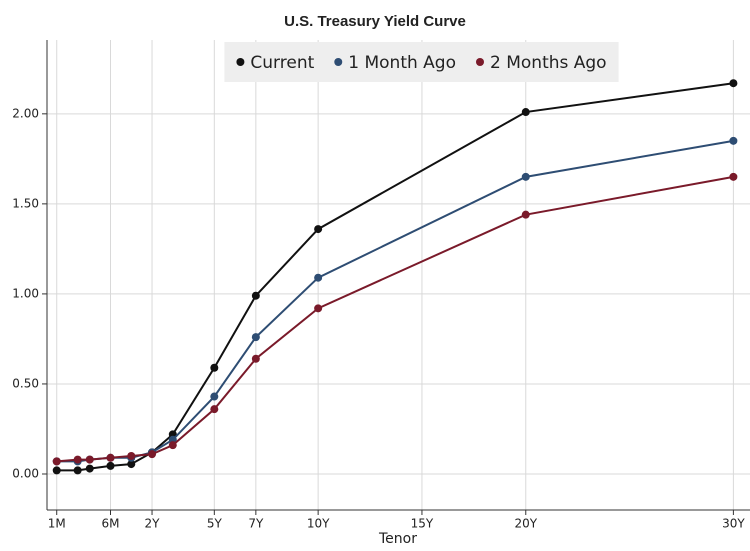  I want to click on y-tick-label: 2.00, so click(25, 113).